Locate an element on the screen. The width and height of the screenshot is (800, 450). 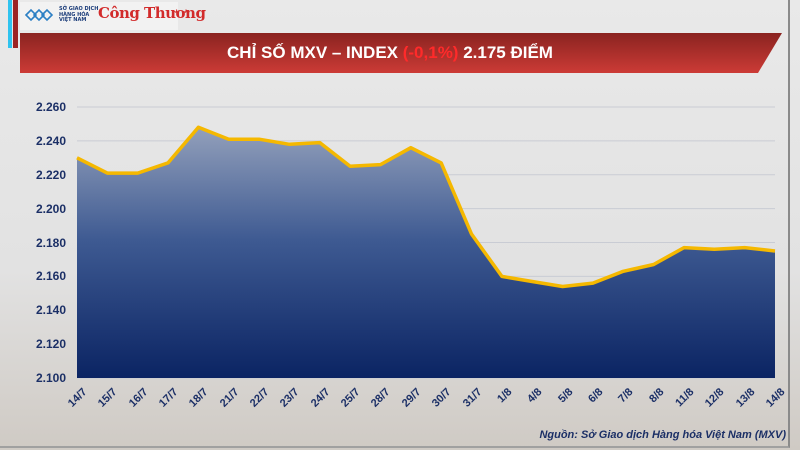
title-prefix: CHỈ SỐ MXV – INDEX is located at coordinates (315, 52).